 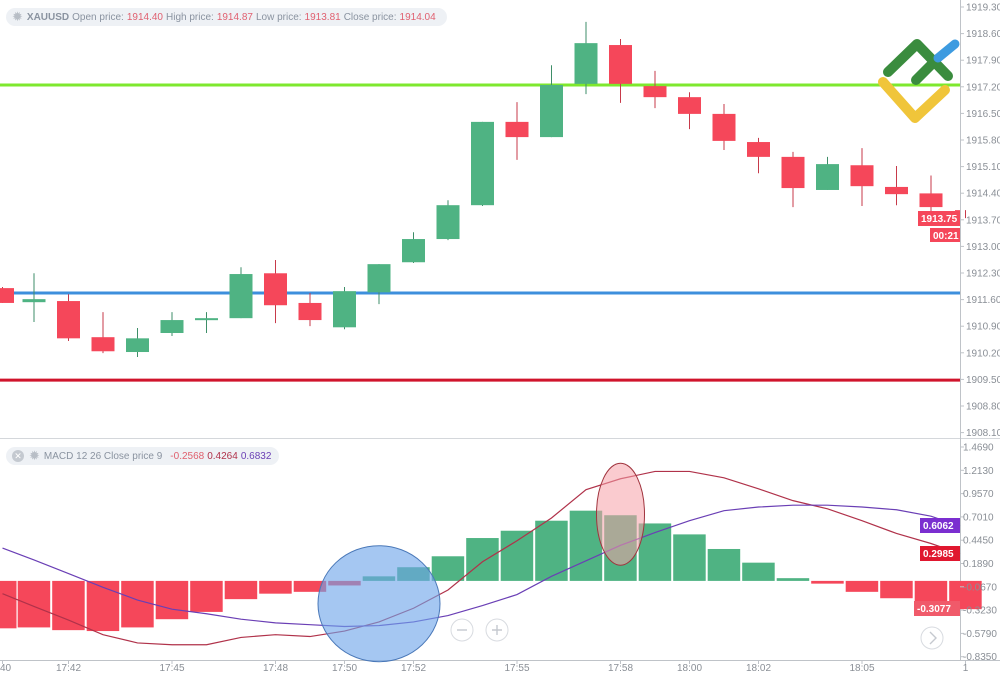 I want to click on macd-value-tag, so click(x=940, y=553).